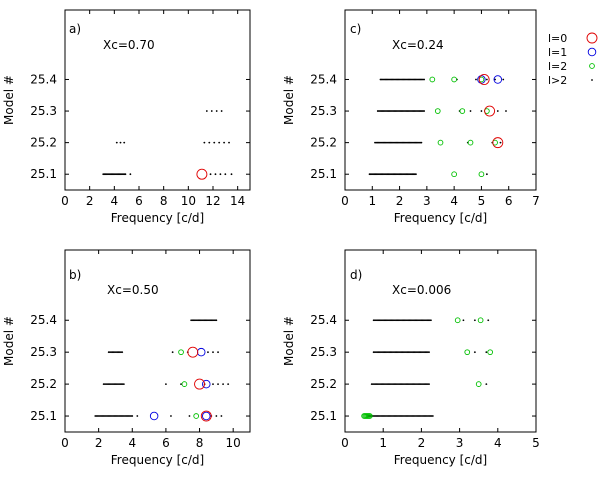 This screenshot has width=600, height=477. Describe the element at coordinates (133, 290) in the screenshot. I see `xc-annotation: Xc=0.50` at that location.